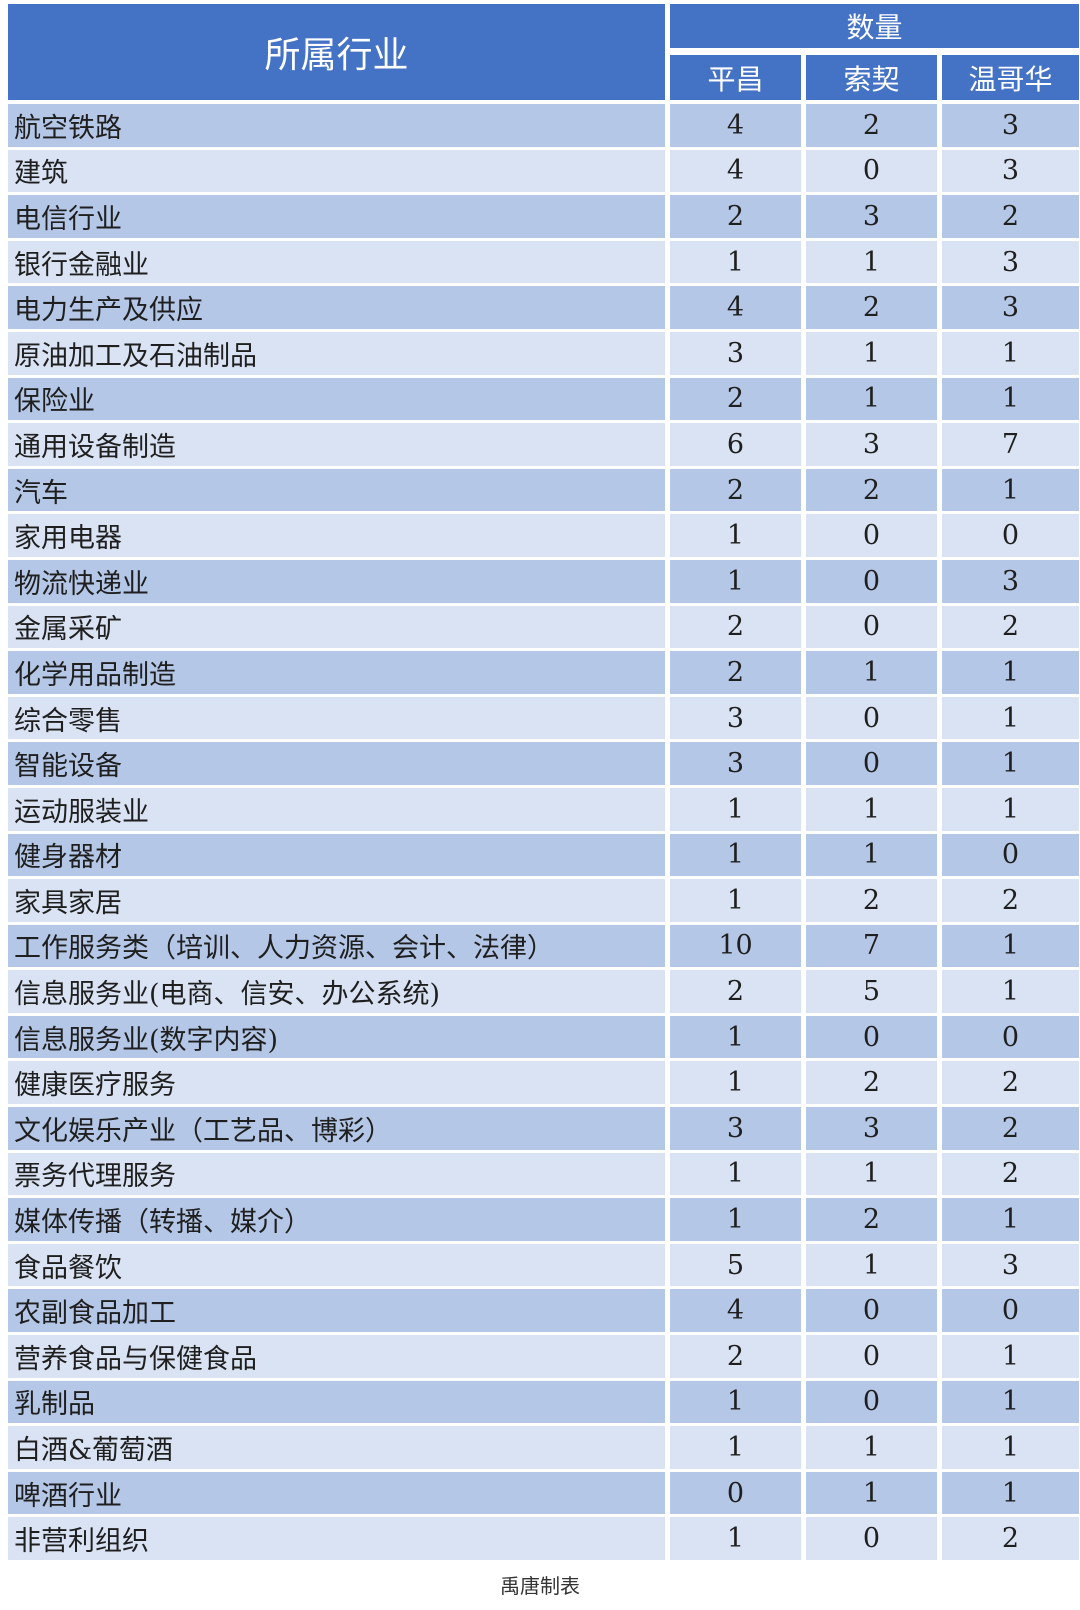 This screenshot has width=1080, height=1610. I want to click on table-row: 家用电器 1 0 0, so click(543, 535).